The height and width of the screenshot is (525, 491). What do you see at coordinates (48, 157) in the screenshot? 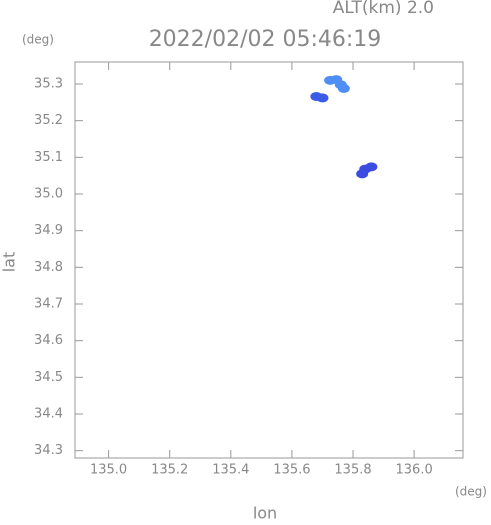
I see `y-tick-label: 35.1` at bounding box center [48, 157].